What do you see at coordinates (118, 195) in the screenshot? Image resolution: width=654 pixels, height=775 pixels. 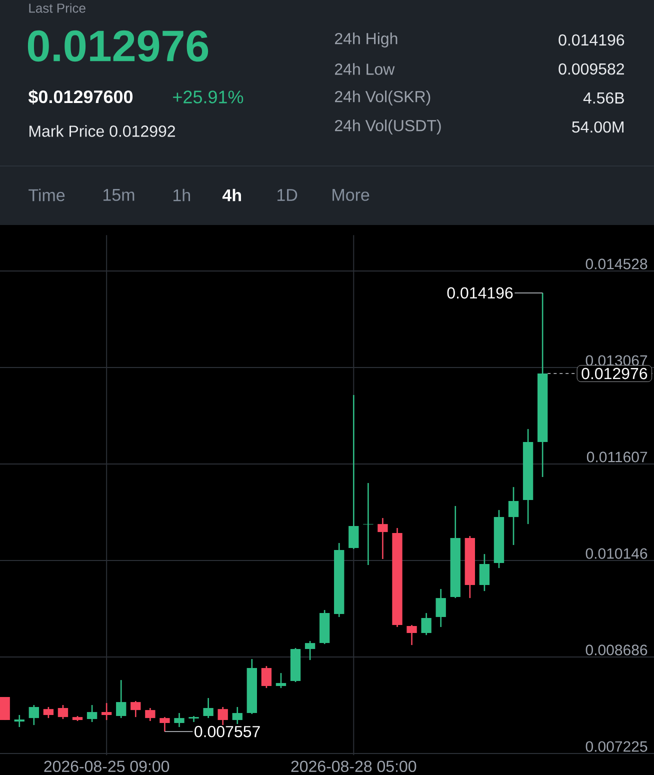 I see `text: 15m` at bounding box center [118, 195].